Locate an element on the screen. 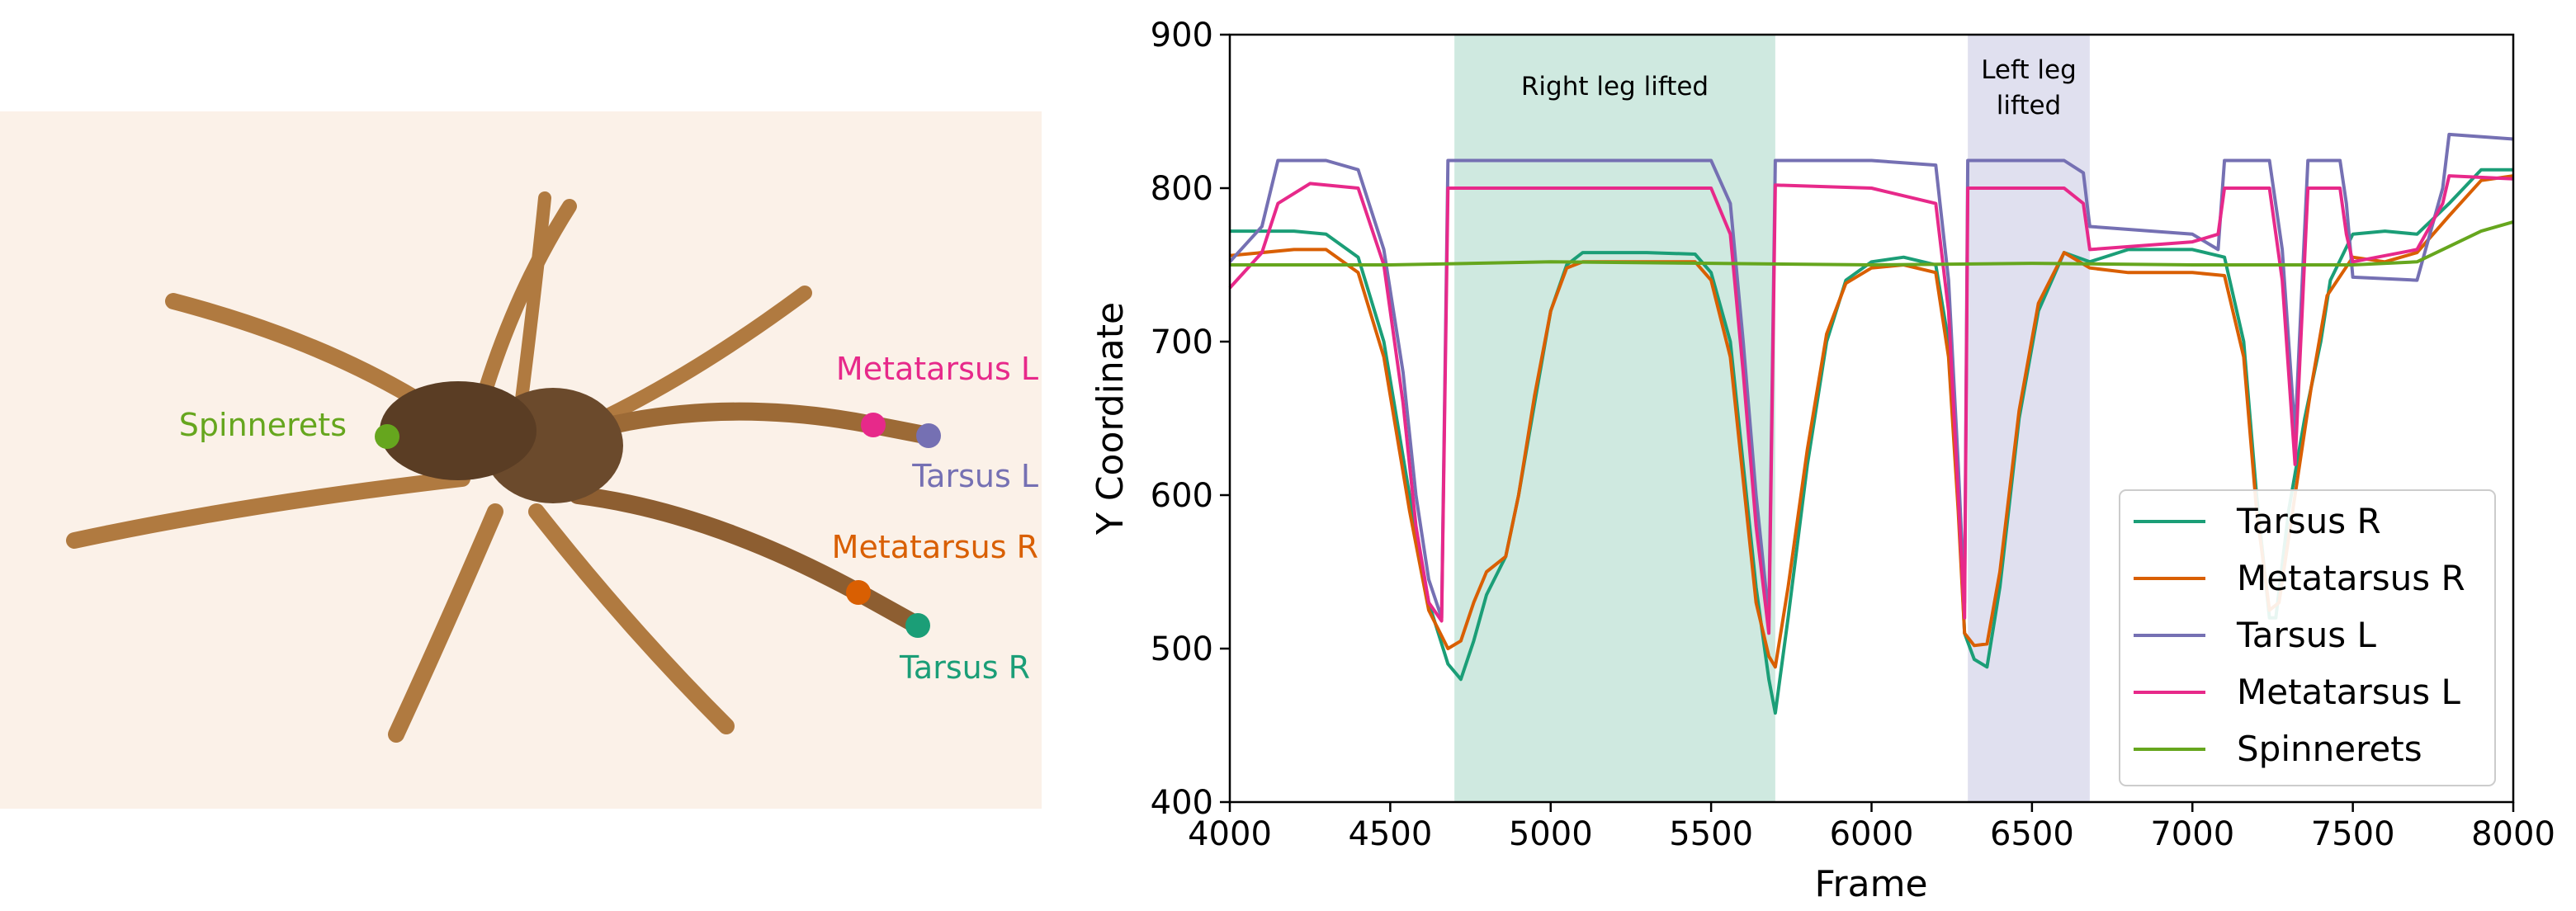  y-tick-label: 800 is located at coordinates (1182, 189).